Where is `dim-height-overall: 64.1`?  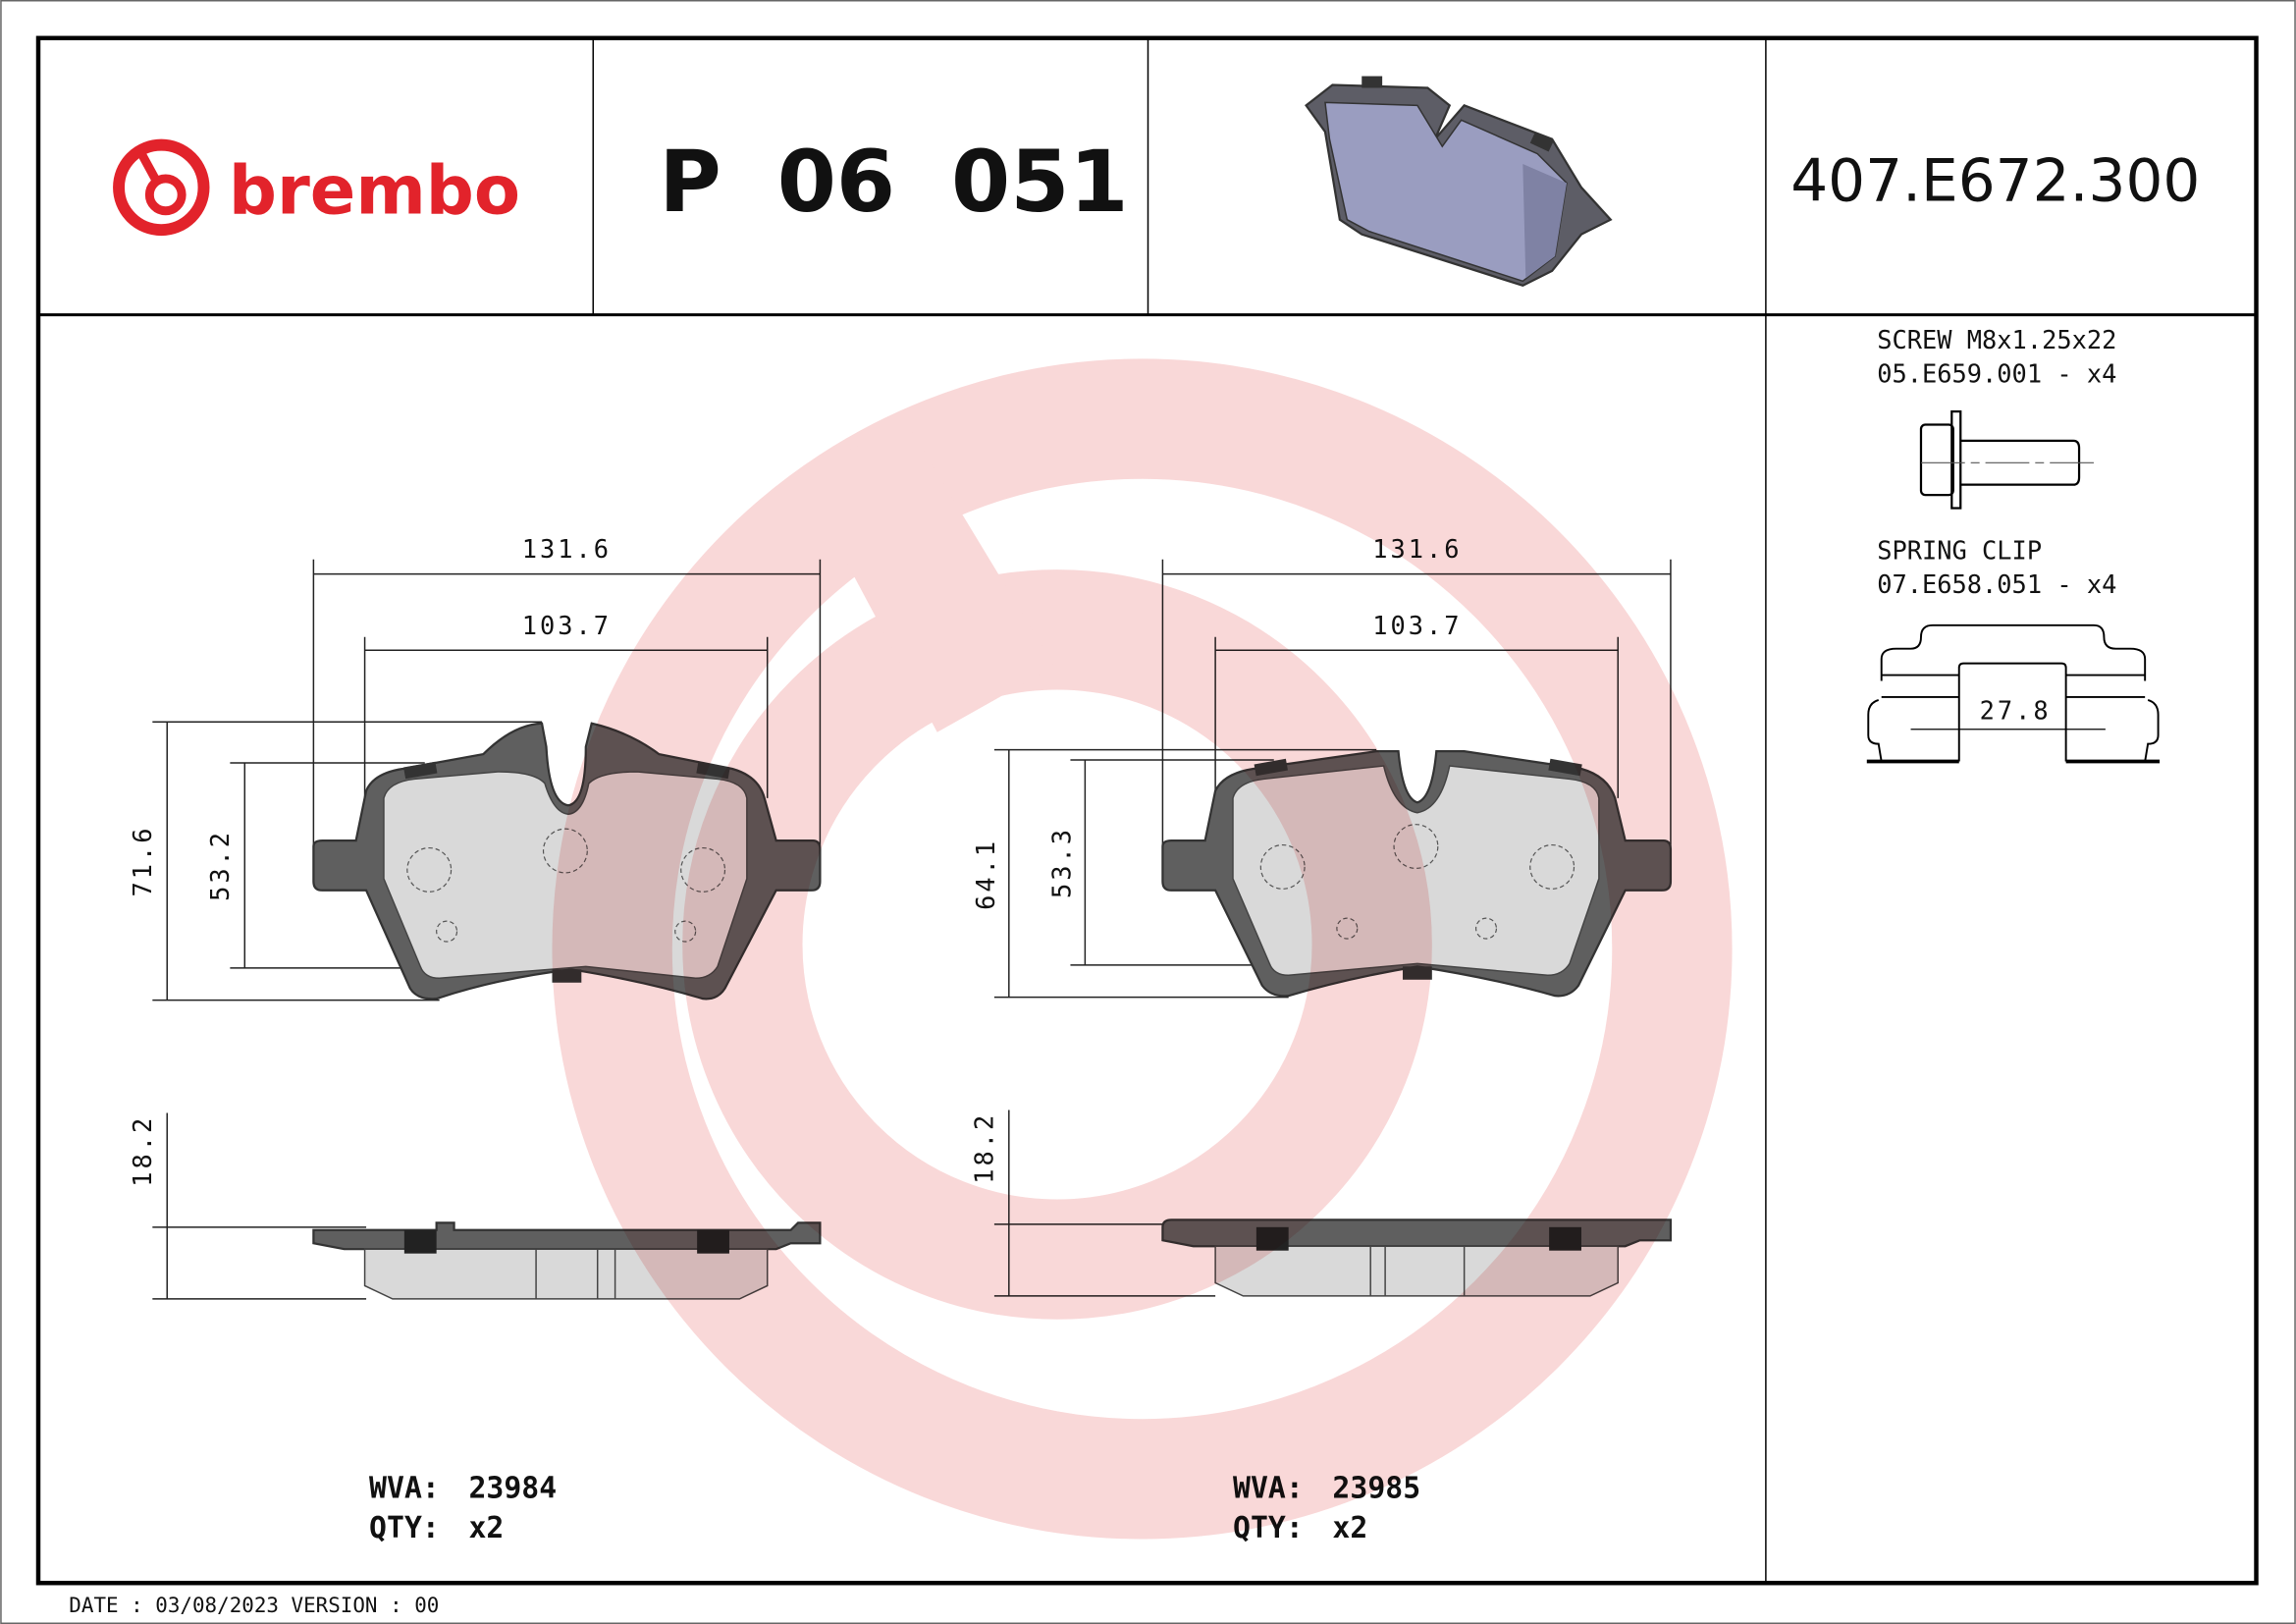 dim-height-overall: 64.1 is located at coordinates (986, 874).